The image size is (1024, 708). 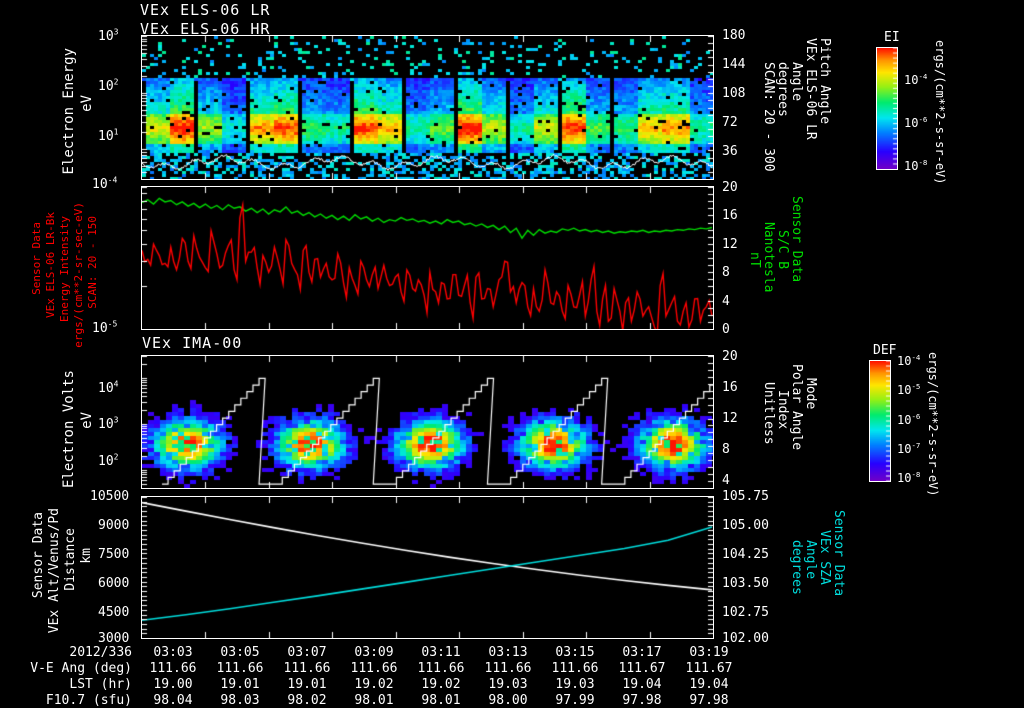 What do you see at coordinates (909, 448) in the screenshot?
I see `colorbar2-tick-3: 10⁻⁷` at bounding box center [909, 448].